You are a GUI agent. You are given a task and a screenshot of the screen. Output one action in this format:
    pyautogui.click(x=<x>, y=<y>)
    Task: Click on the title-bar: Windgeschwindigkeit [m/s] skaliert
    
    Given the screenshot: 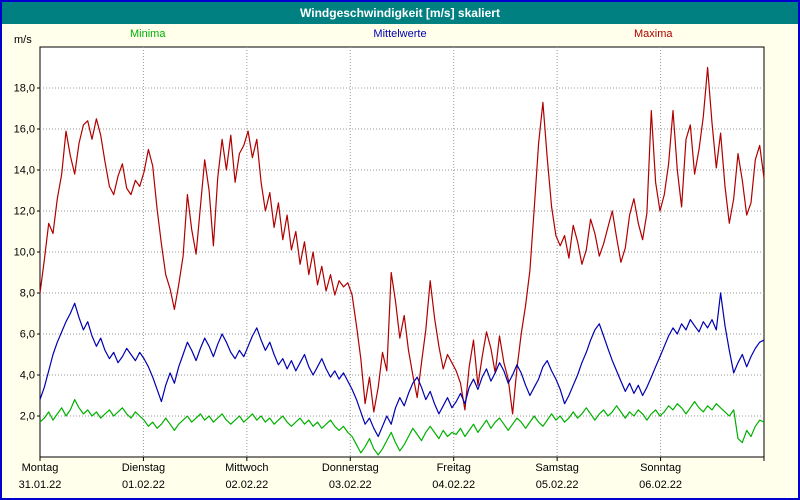 What is the action you would take?
    pyautogui.click(x=400, y=13)
    